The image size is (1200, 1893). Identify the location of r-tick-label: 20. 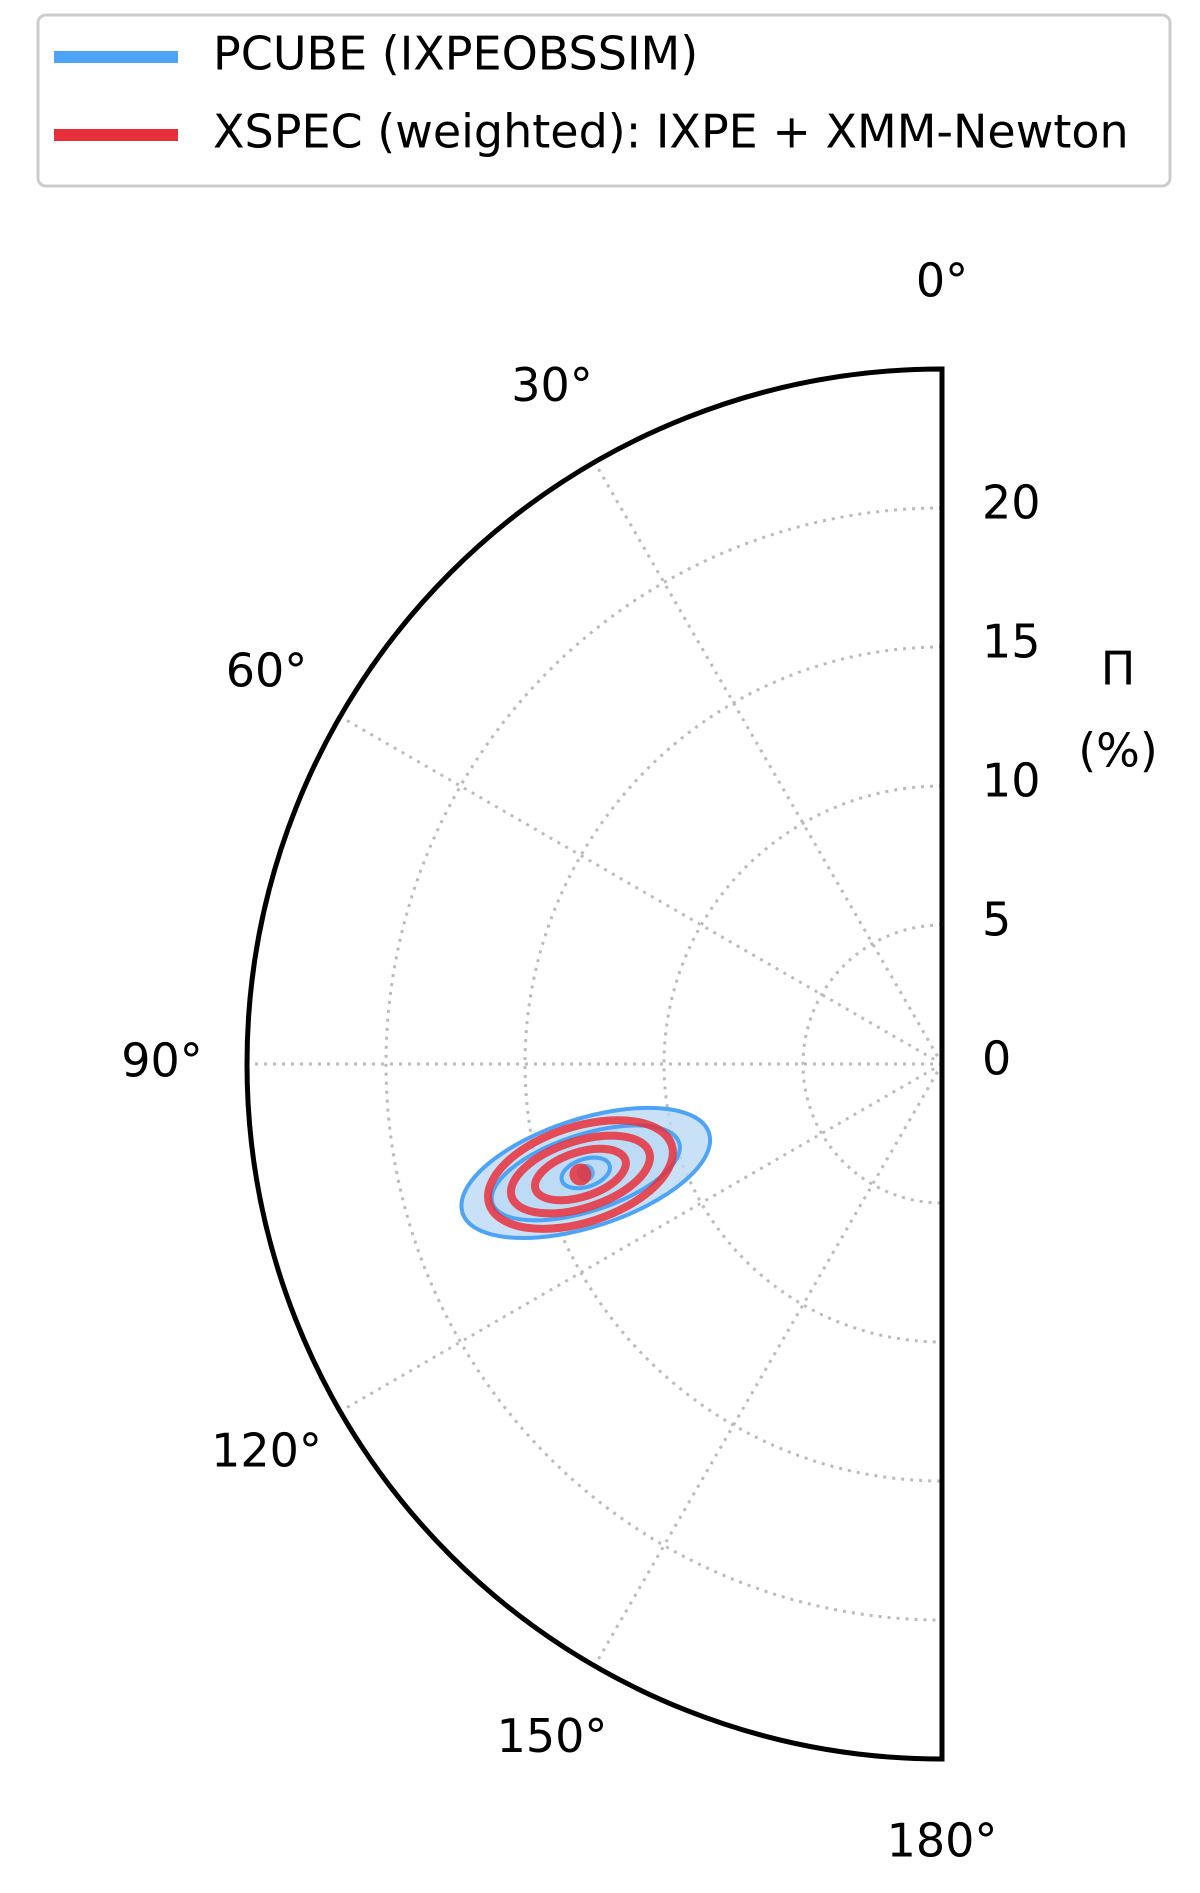
(1011, 503).